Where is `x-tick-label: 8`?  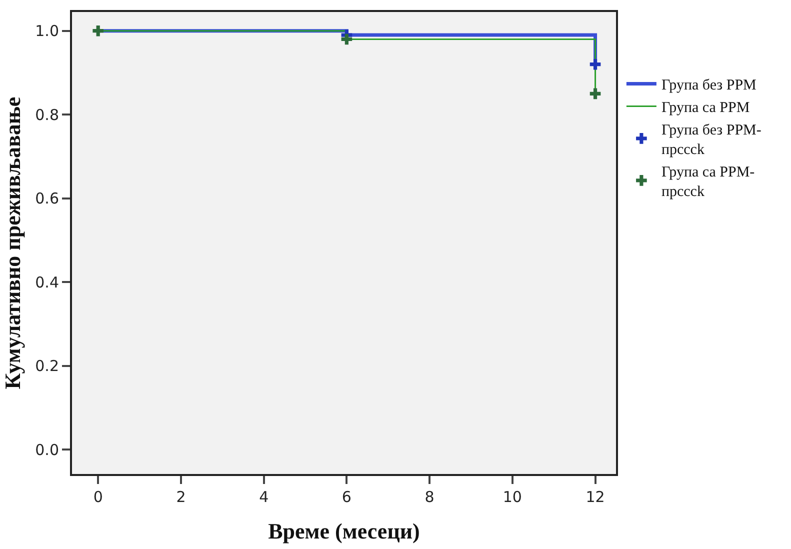
x-tick-label: 8 is located at coordinates (429, 497).